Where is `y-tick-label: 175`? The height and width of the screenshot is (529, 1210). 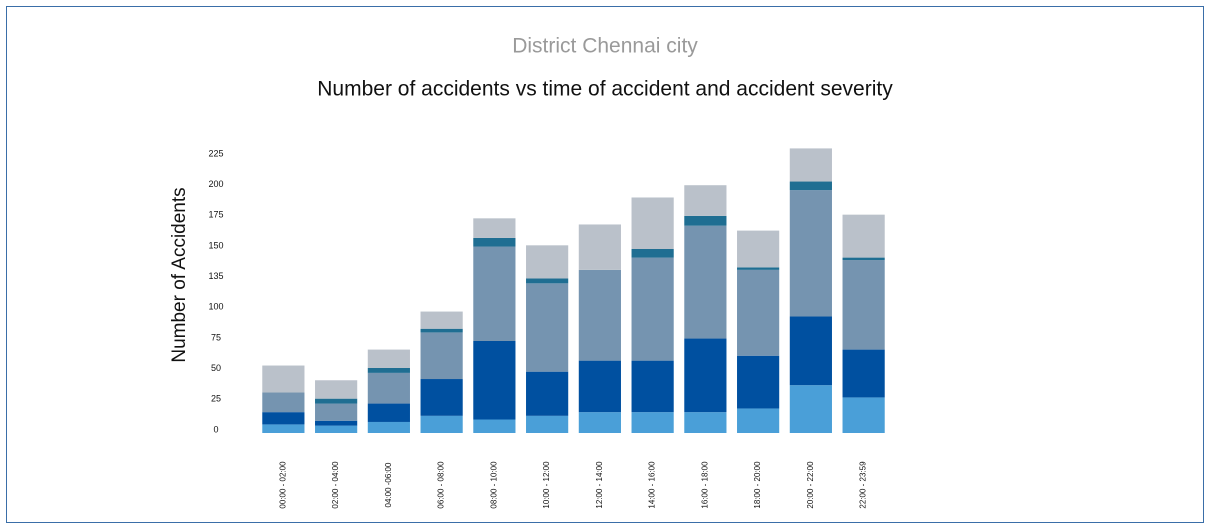
y-tick-label: 175 is located at coordinates (215, 215).